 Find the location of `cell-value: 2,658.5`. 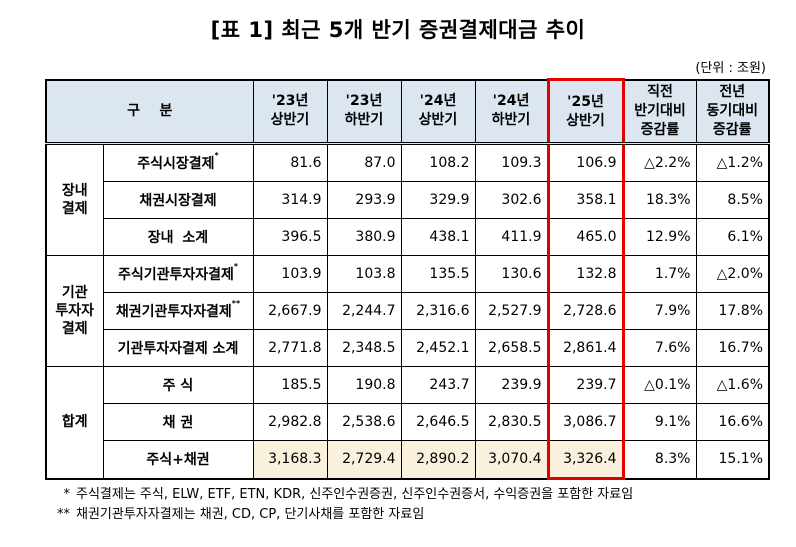

cell-value: 2,658.5 is located at coordinates (511, 348).